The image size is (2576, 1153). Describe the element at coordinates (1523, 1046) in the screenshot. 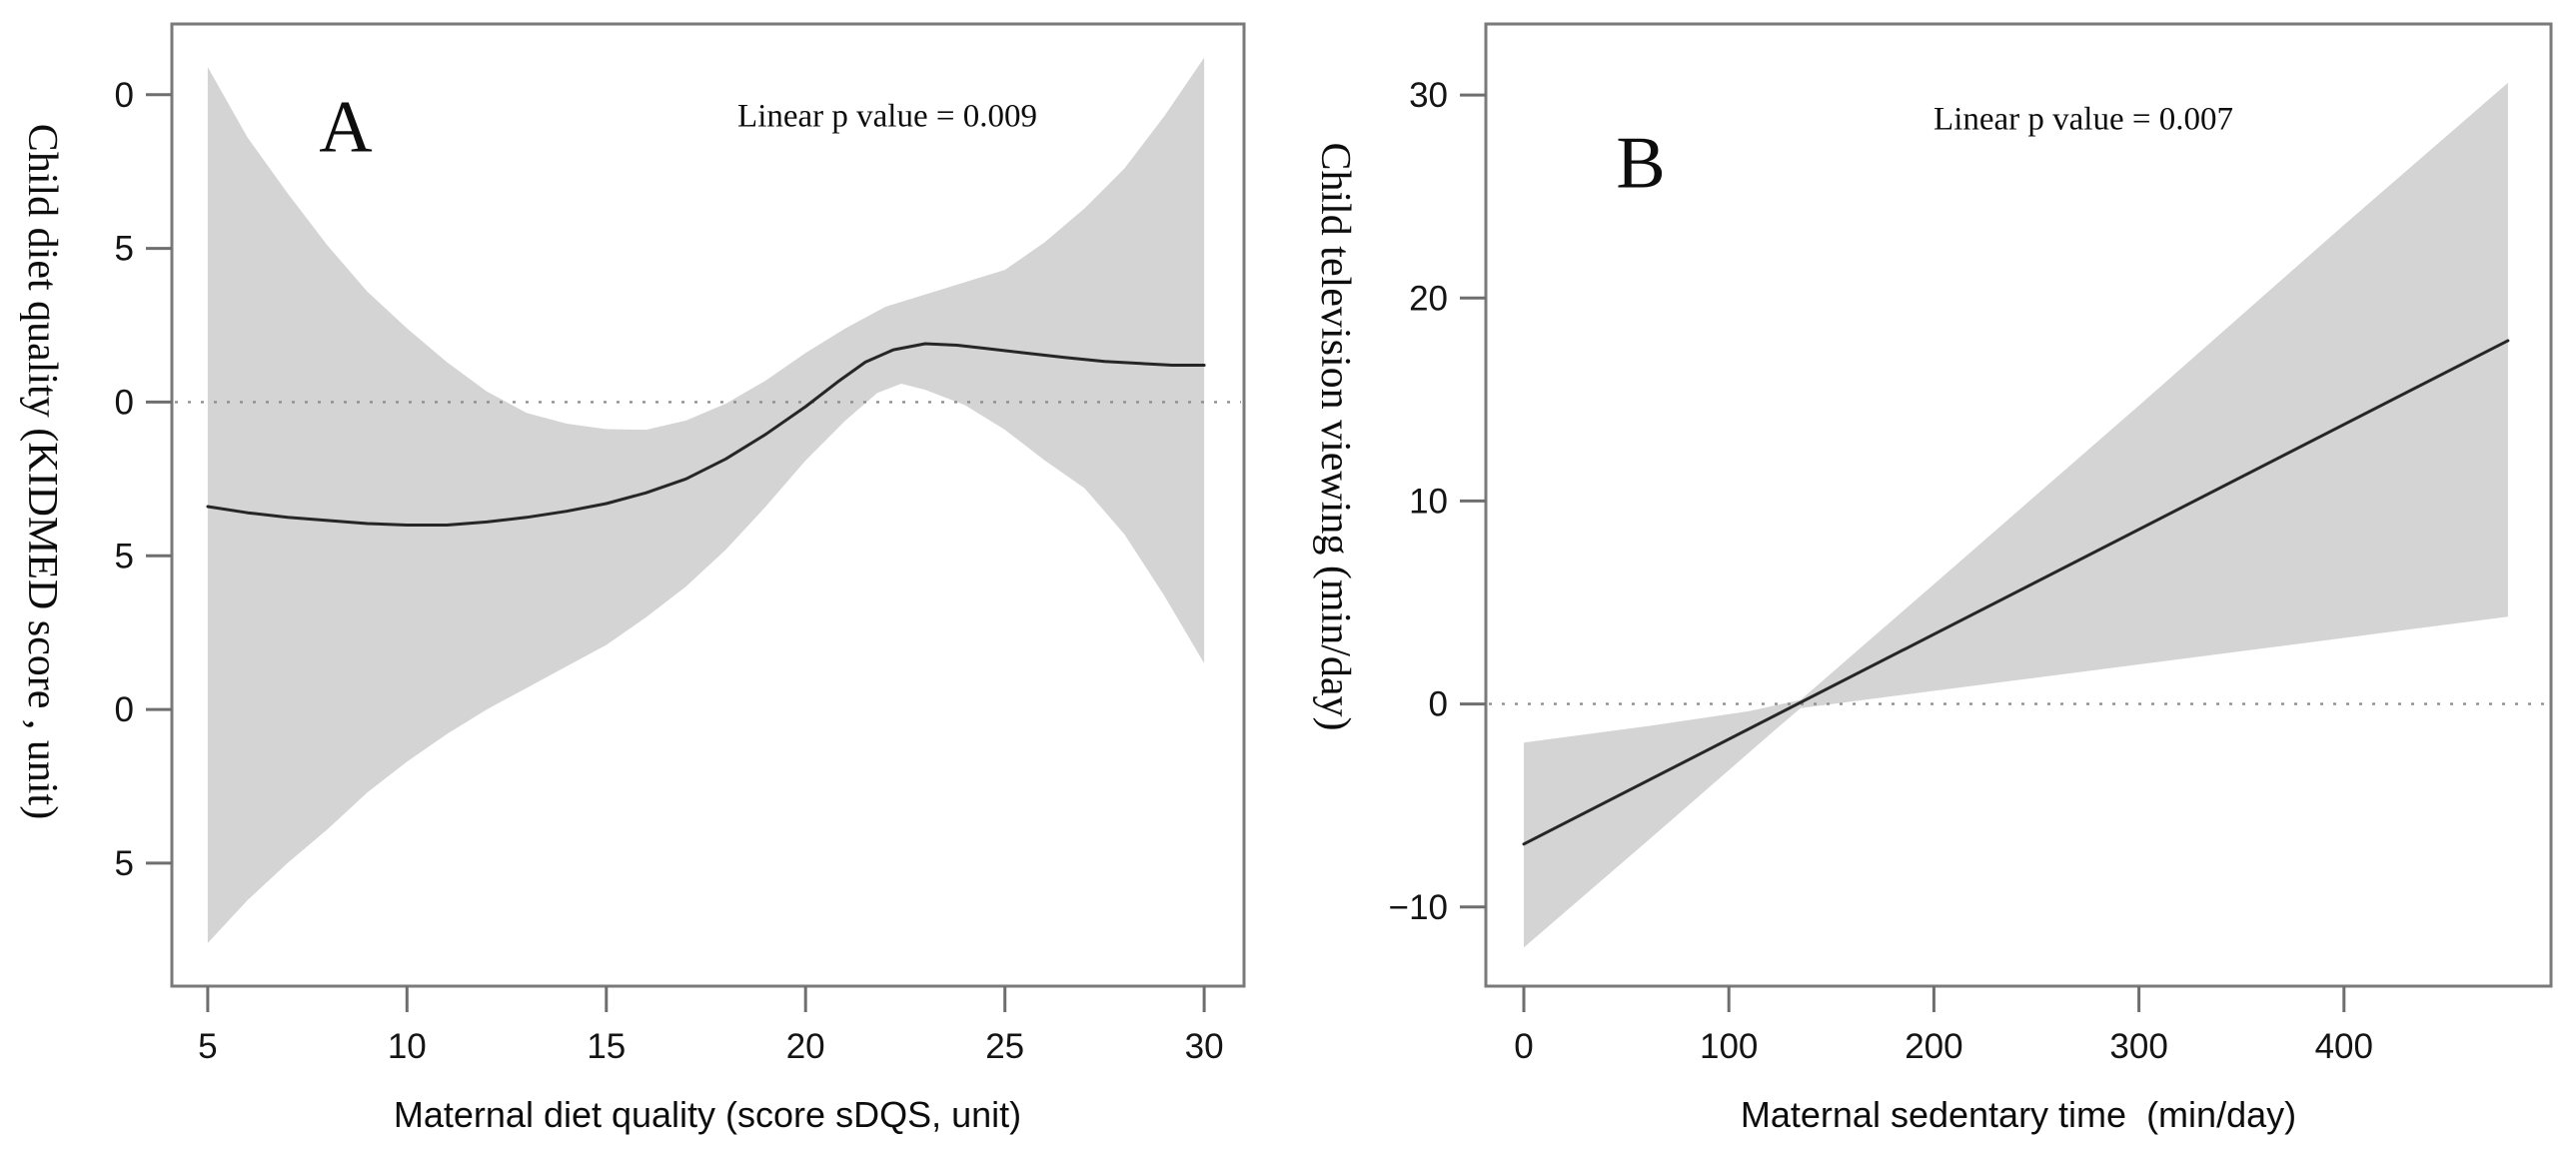

I see `x-axis-tick-label: 0` at that location.